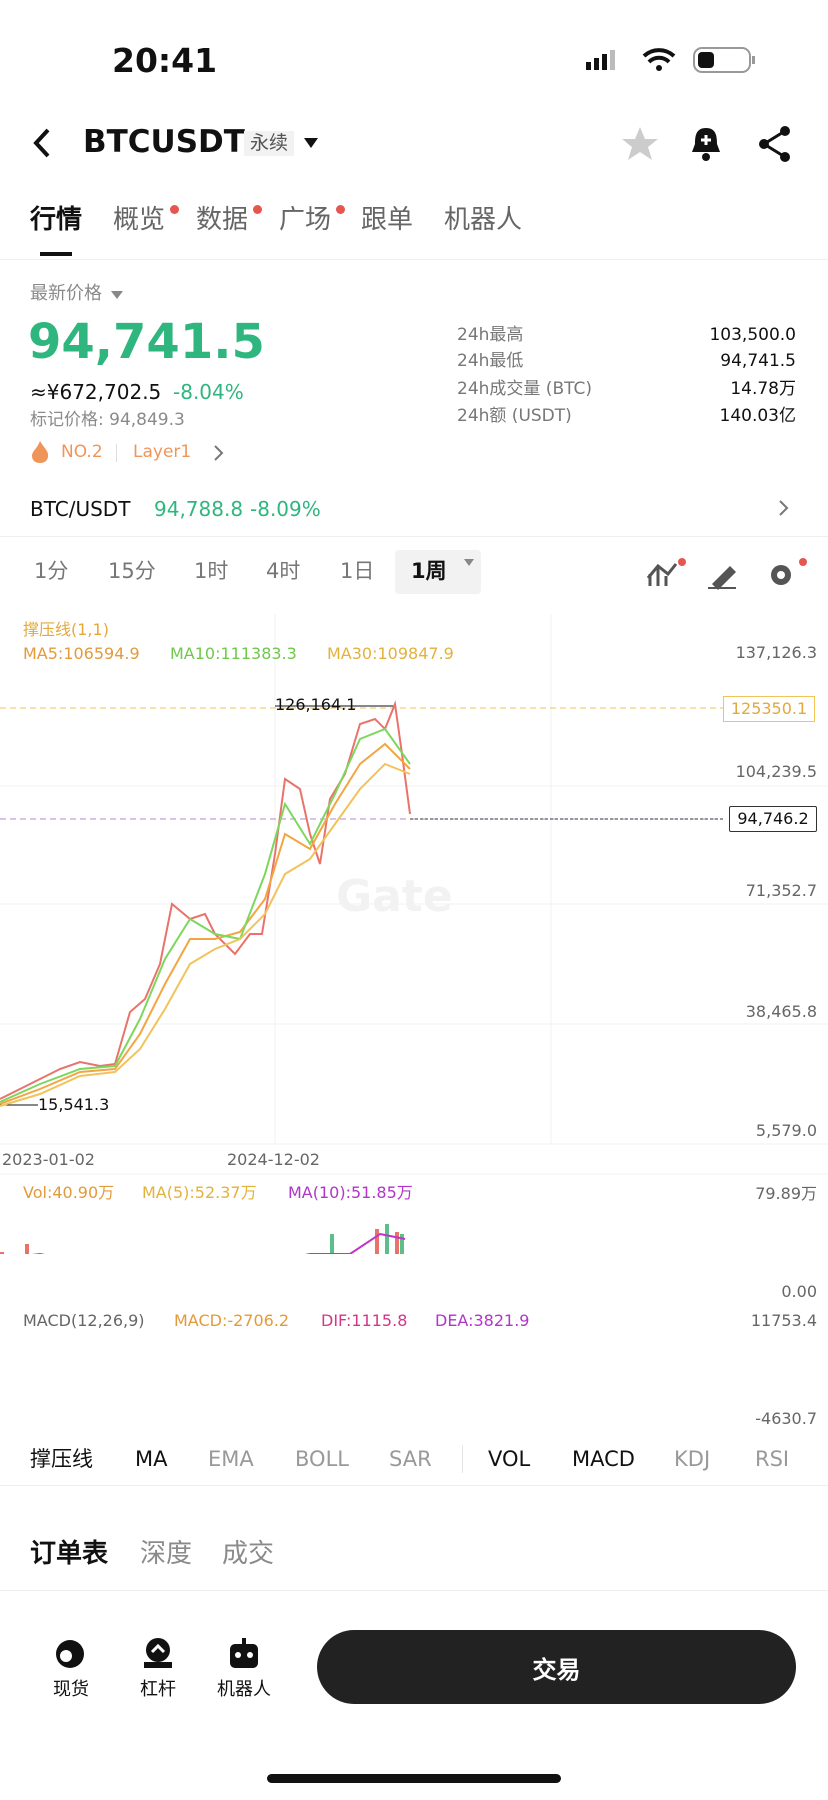  I want to click on indicator: SAR, so click(410, 1459).